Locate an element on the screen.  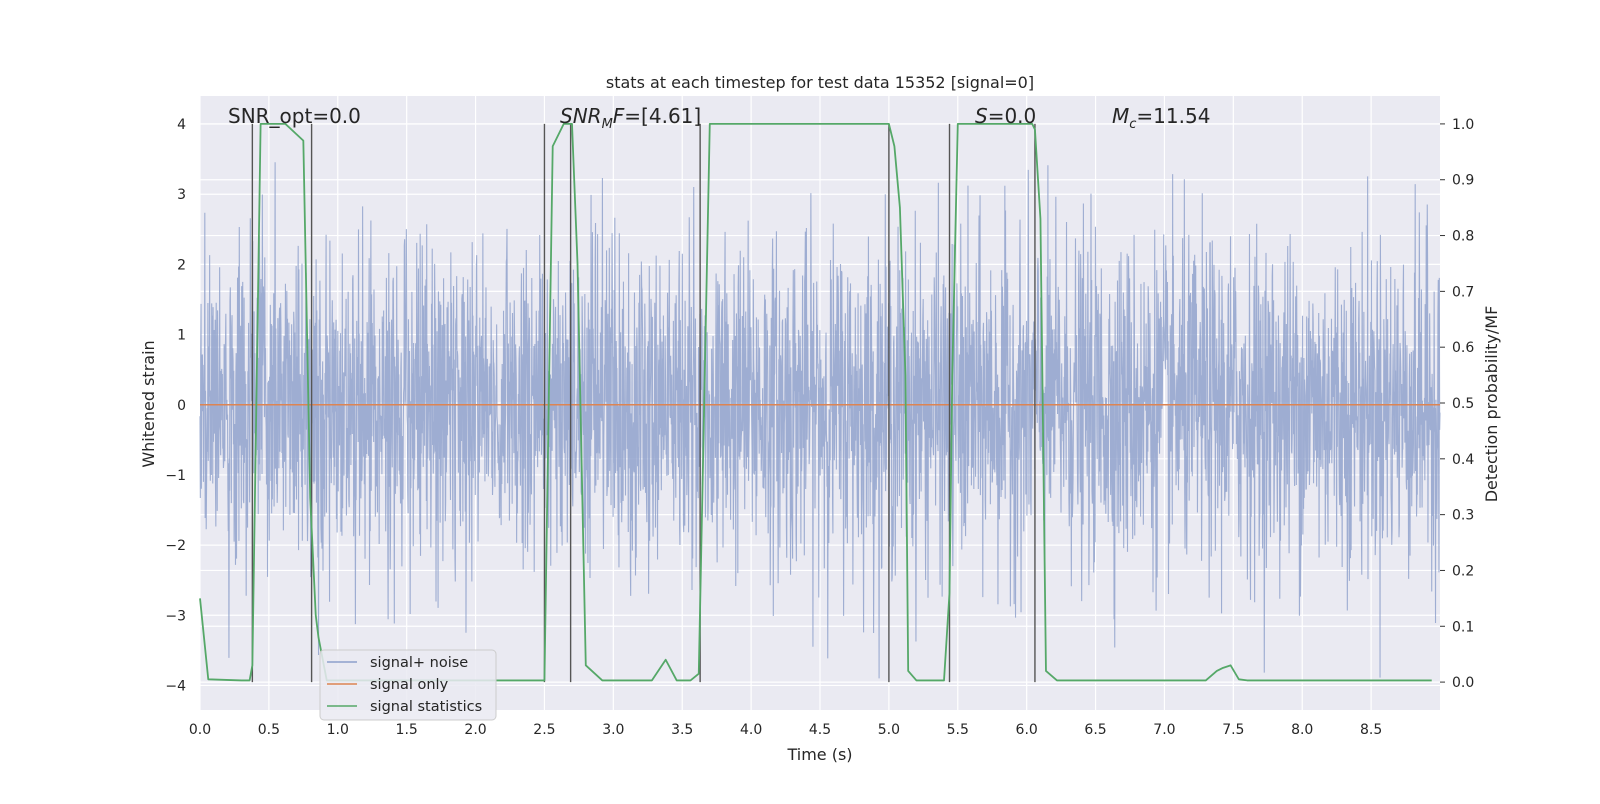
x-tick-label: 4.5 is located at coordinates (820, 730).